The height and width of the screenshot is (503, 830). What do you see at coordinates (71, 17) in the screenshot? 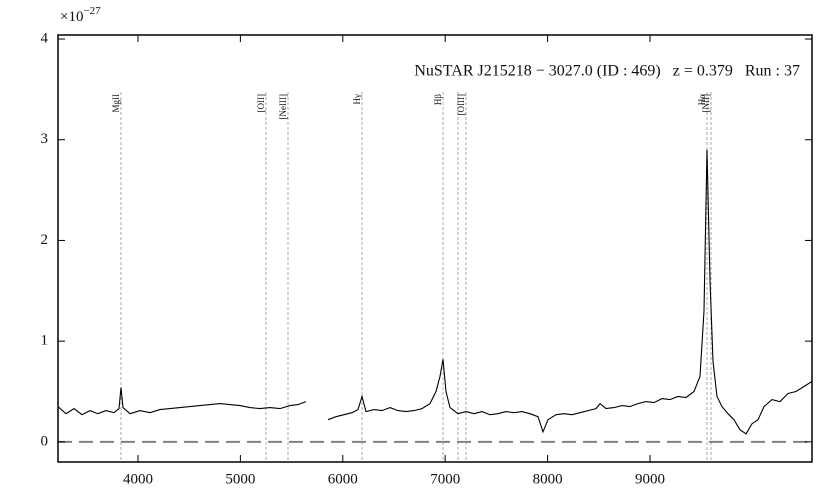
I see `multiplier-base: ×10` at bounding box center [71, 17].